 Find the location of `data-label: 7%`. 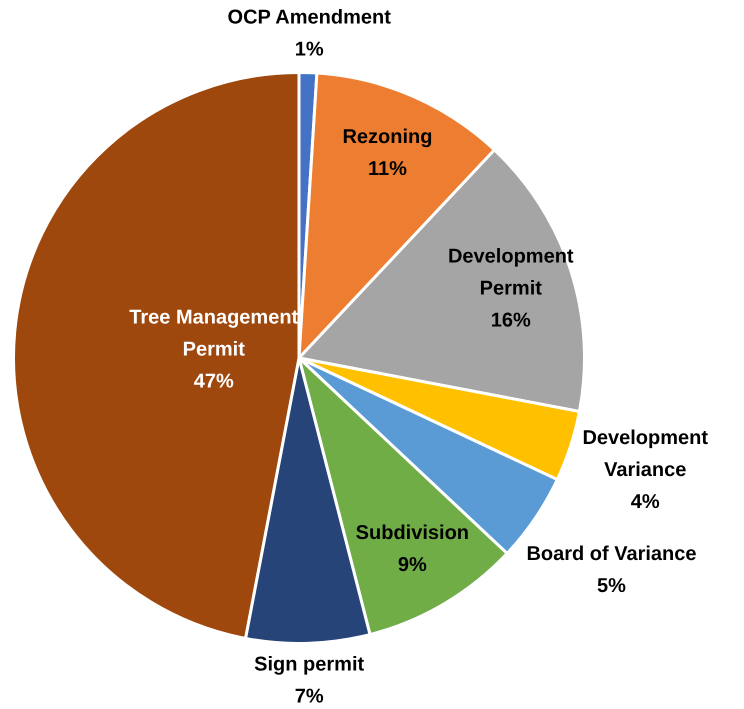

data-label: 7% is located at coordinates (309, 697).